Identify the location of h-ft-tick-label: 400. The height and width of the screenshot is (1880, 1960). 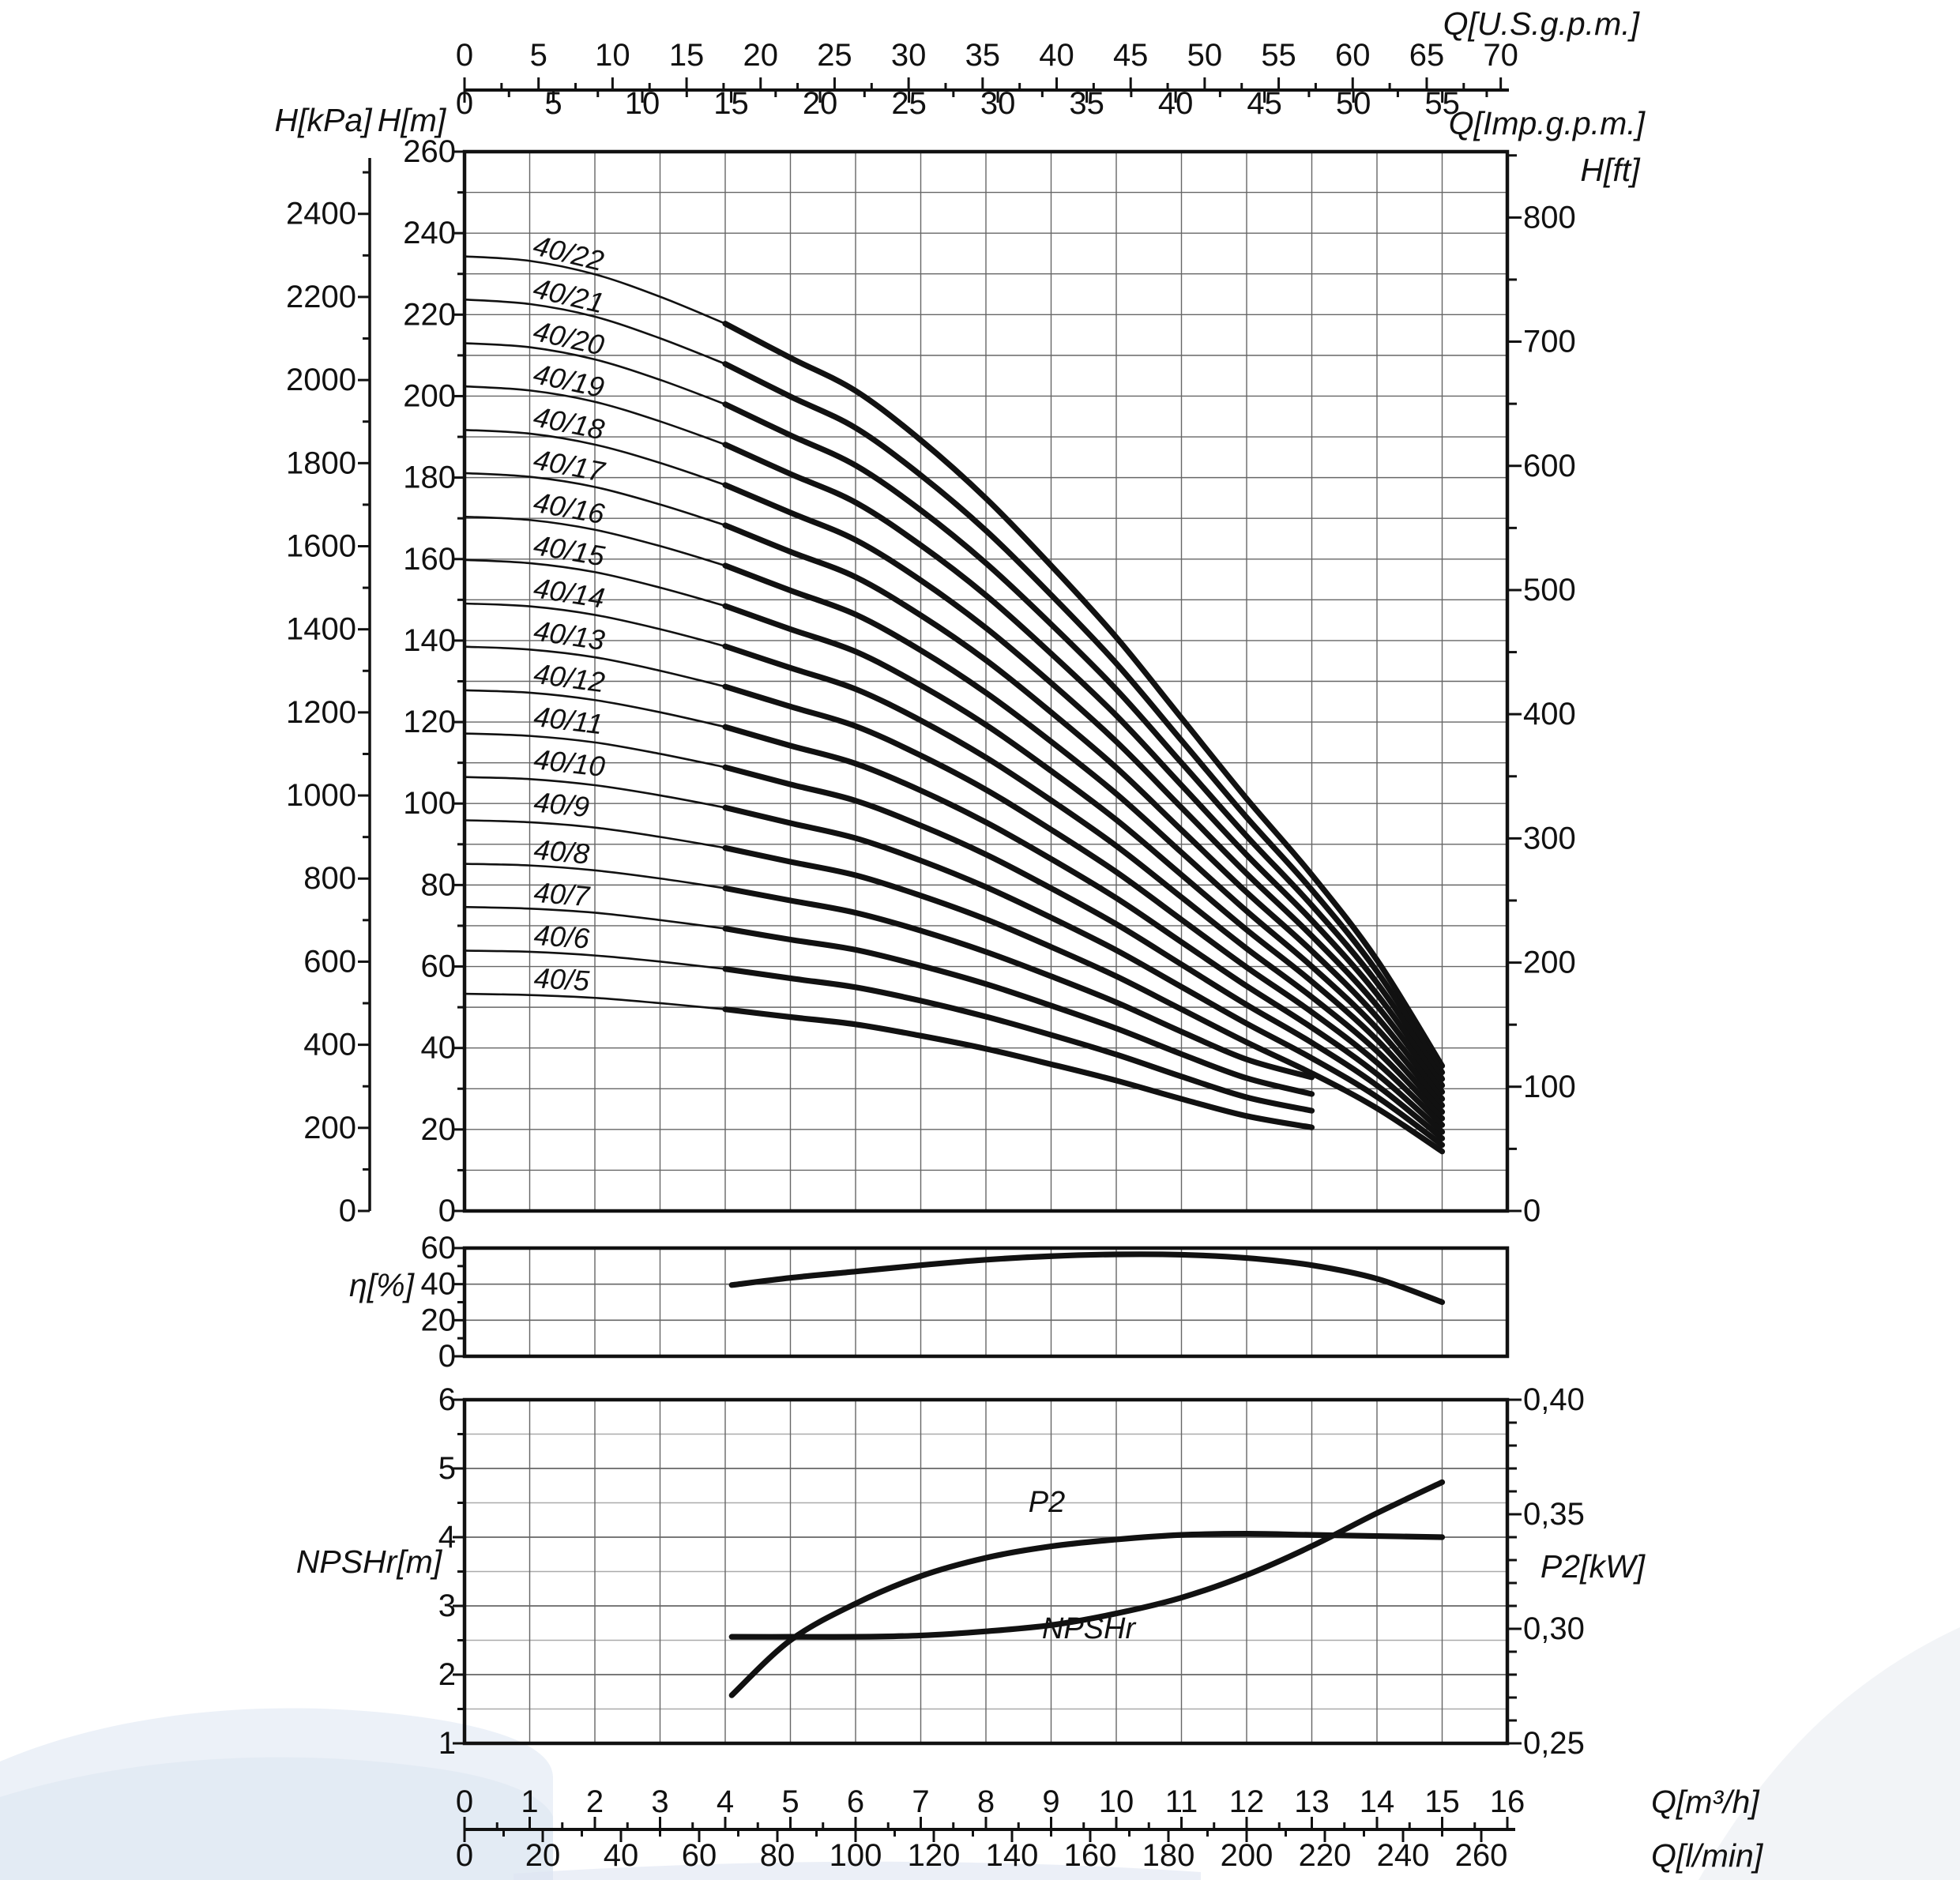
(1549, 714).